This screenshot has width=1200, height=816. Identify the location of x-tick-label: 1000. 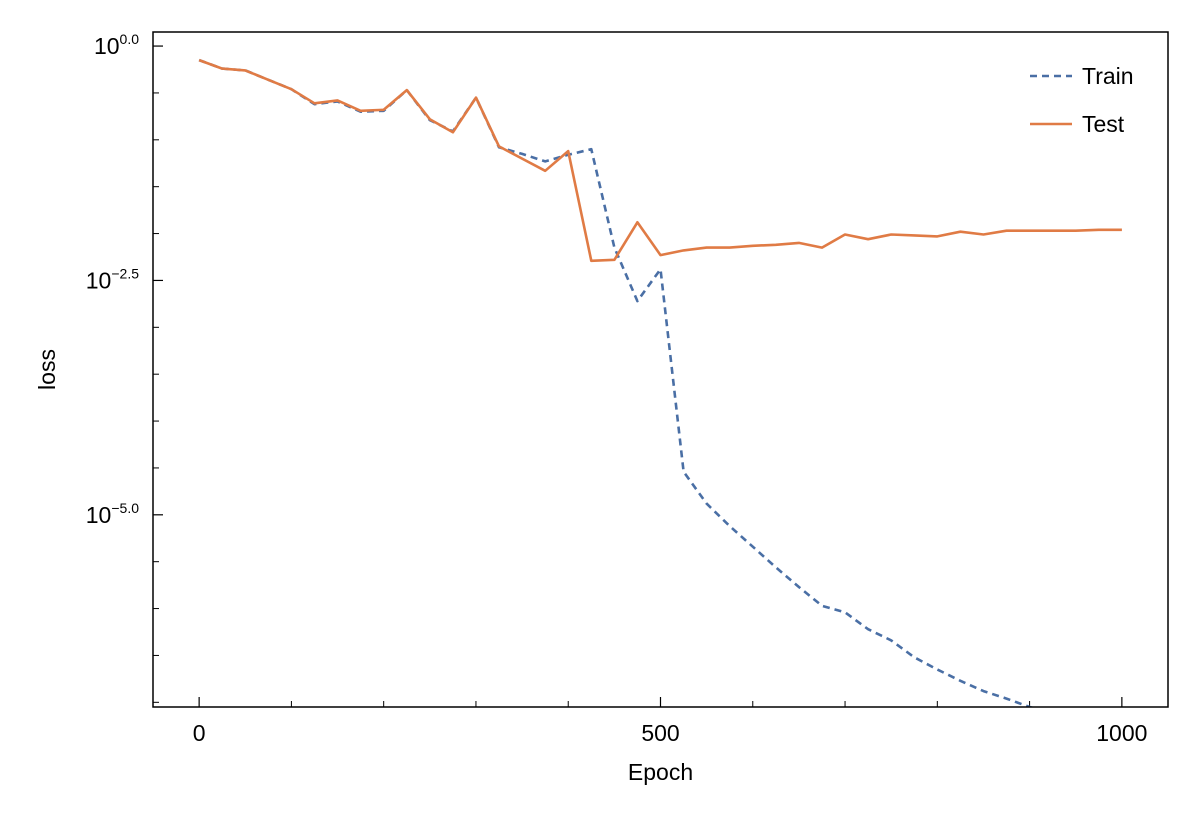
(1121, 733).